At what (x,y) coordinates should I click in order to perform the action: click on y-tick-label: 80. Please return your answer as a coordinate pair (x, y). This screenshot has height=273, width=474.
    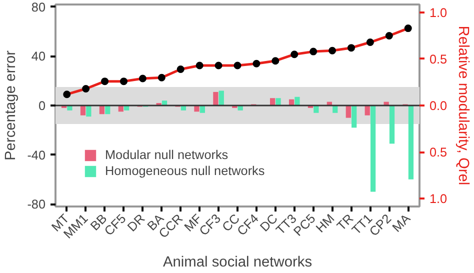
    Looking at the image, I should click on (38, 7).